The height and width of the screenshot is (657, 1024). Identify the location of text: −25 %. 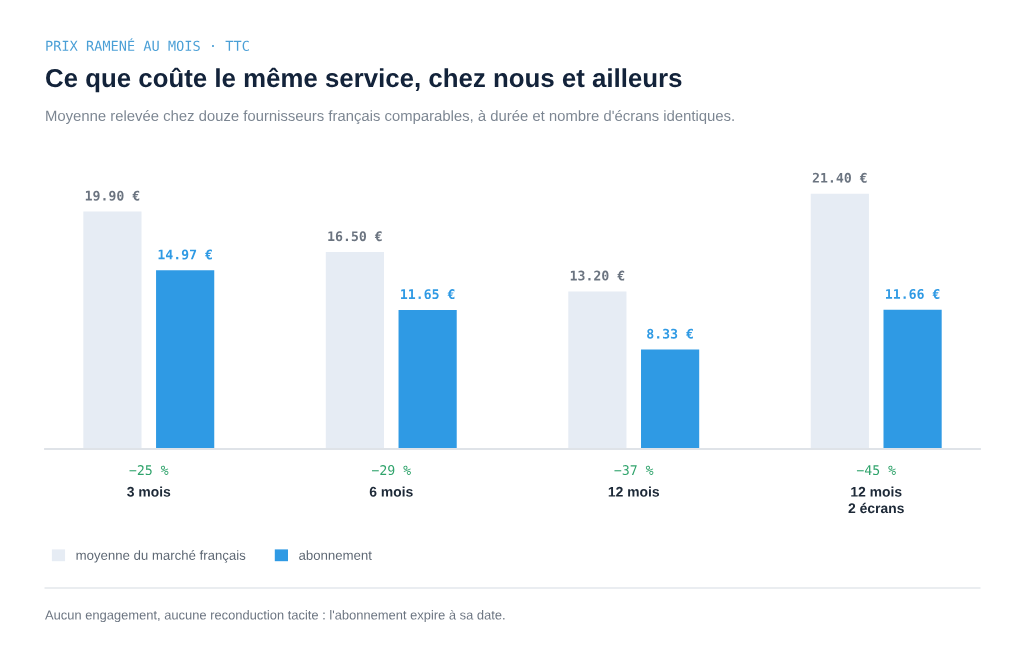
(149, 470).